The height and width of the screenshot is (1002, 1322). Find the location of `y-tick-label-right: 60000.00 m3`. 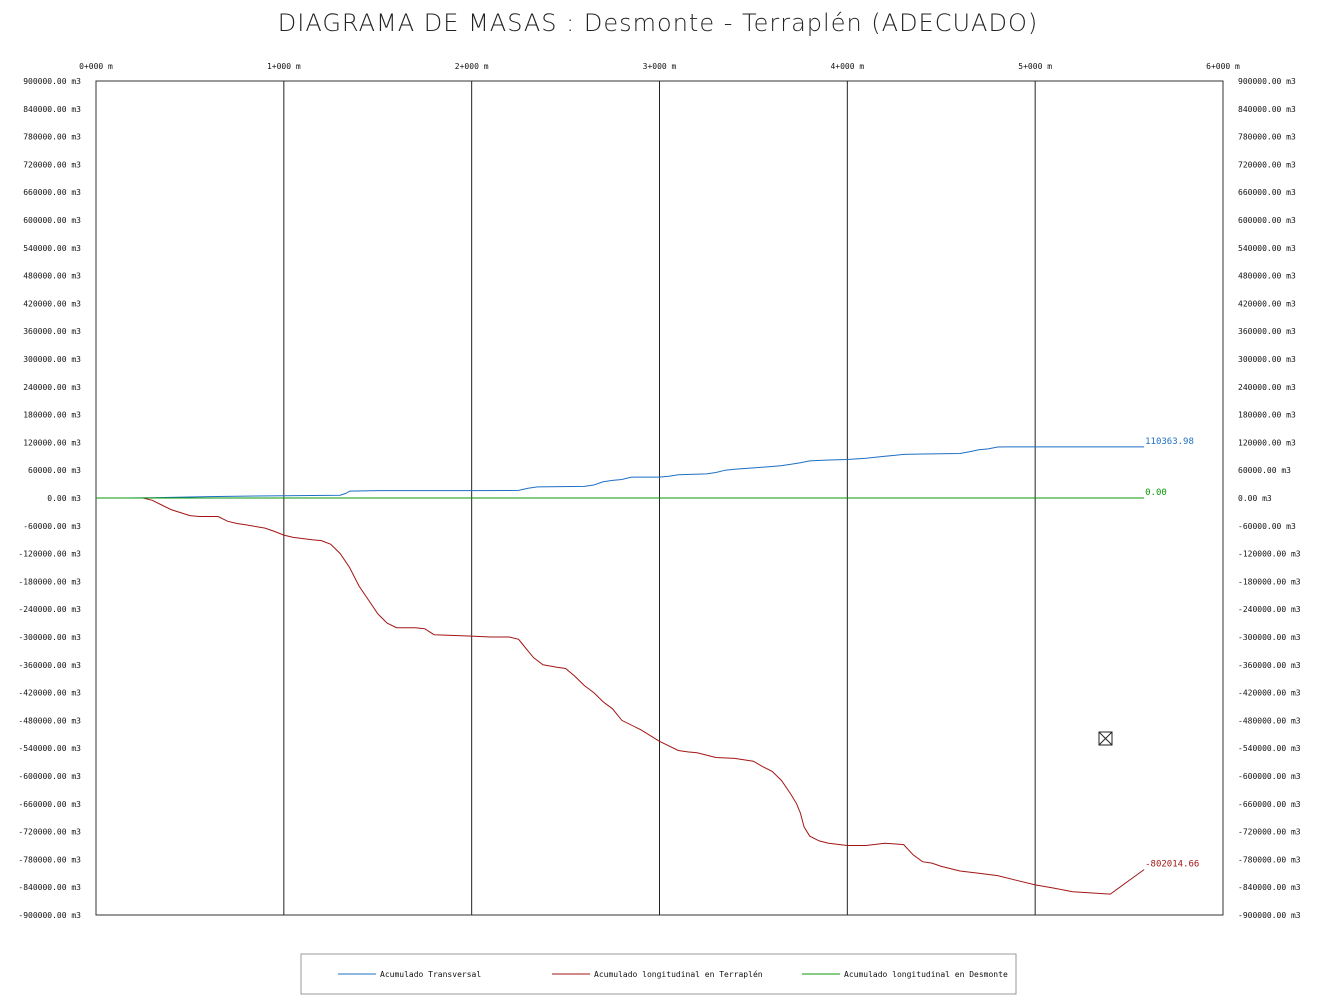

y-tick-label-right: 60000.00 m3 is located at coordinates (1264, 470).